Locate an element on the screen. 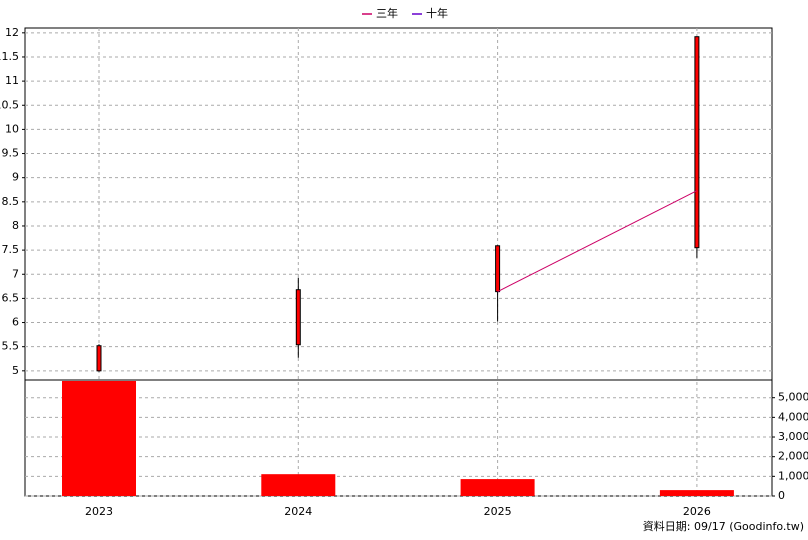 This screenshot has width=808, height=540. y2-tick-label: 0 is located at coordinates (781, 495).